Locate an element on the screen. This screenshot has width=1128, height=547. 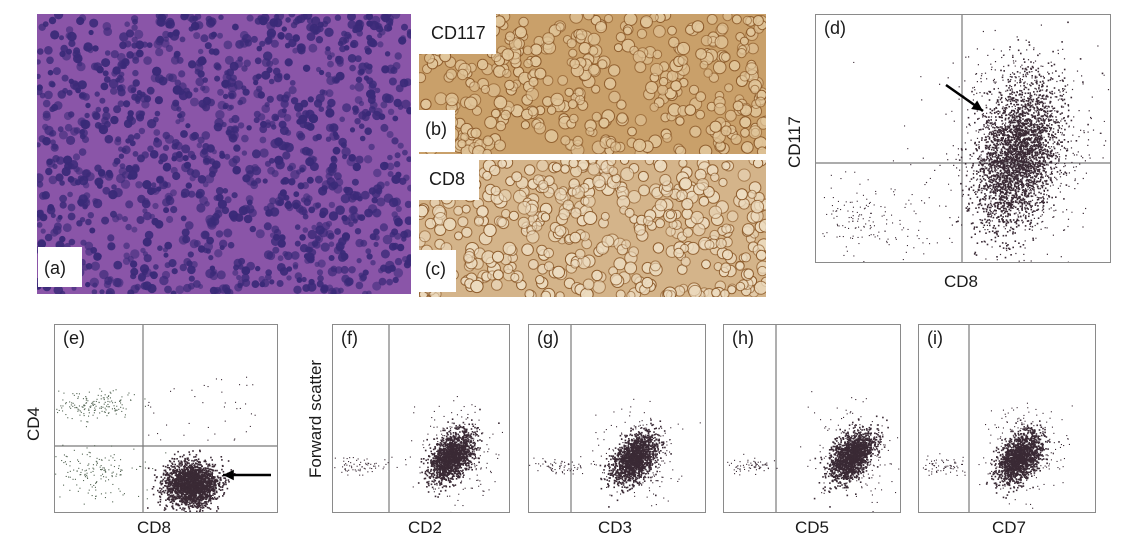
panel-label-d: (d) is located at coordinates (835, 28).